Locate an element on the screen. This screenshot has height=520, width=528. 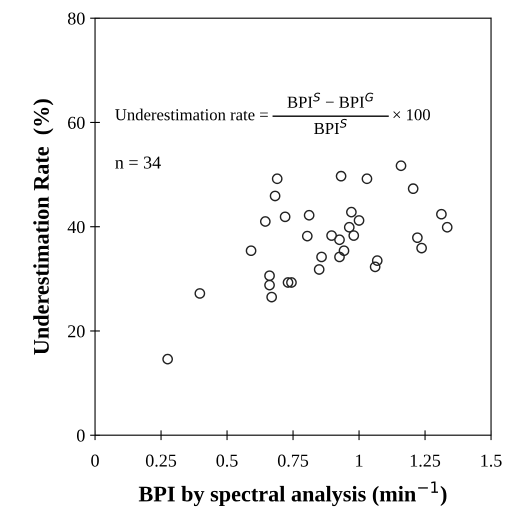
x-tick-label: 1 is located at coordinates (359, 460).